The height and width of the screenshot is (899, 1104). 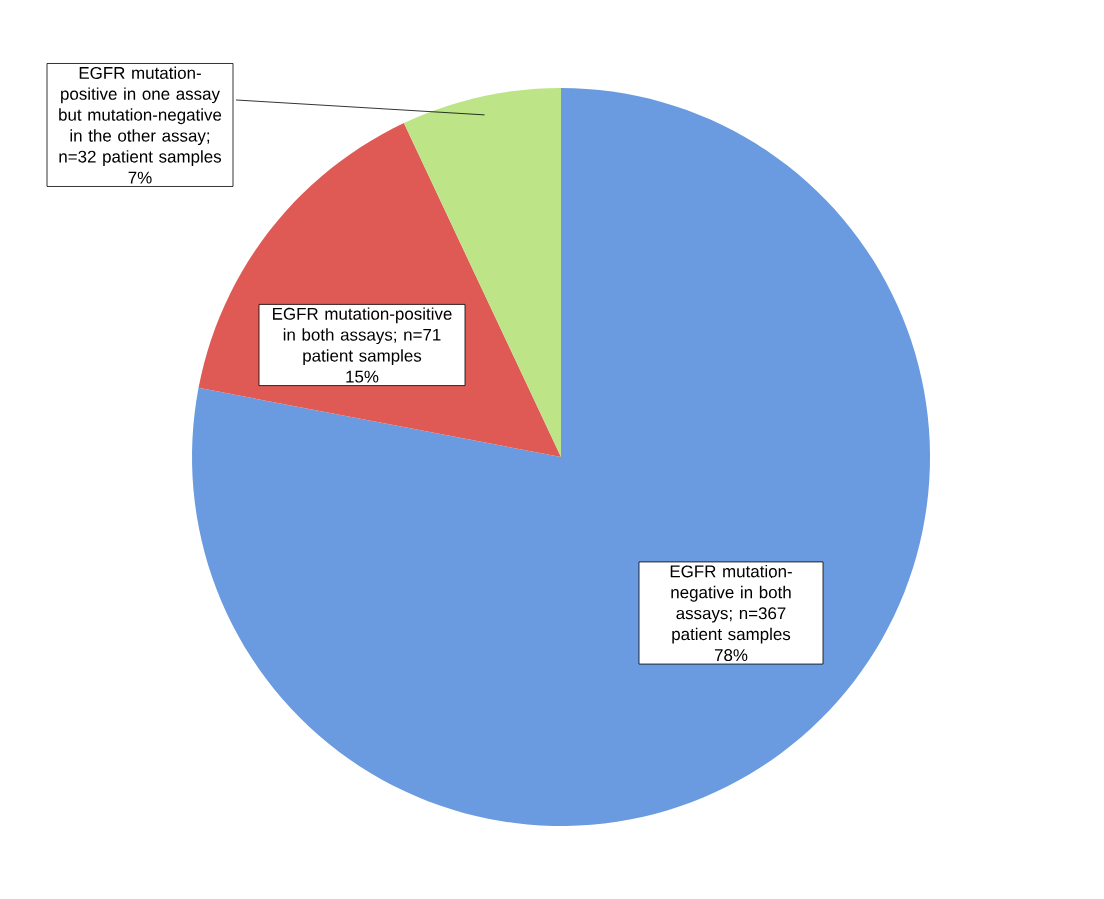 What do you see at coordinates (140, 177) in the screenshot?
I see `data-label: 7%` at bounding box center [140, 177].